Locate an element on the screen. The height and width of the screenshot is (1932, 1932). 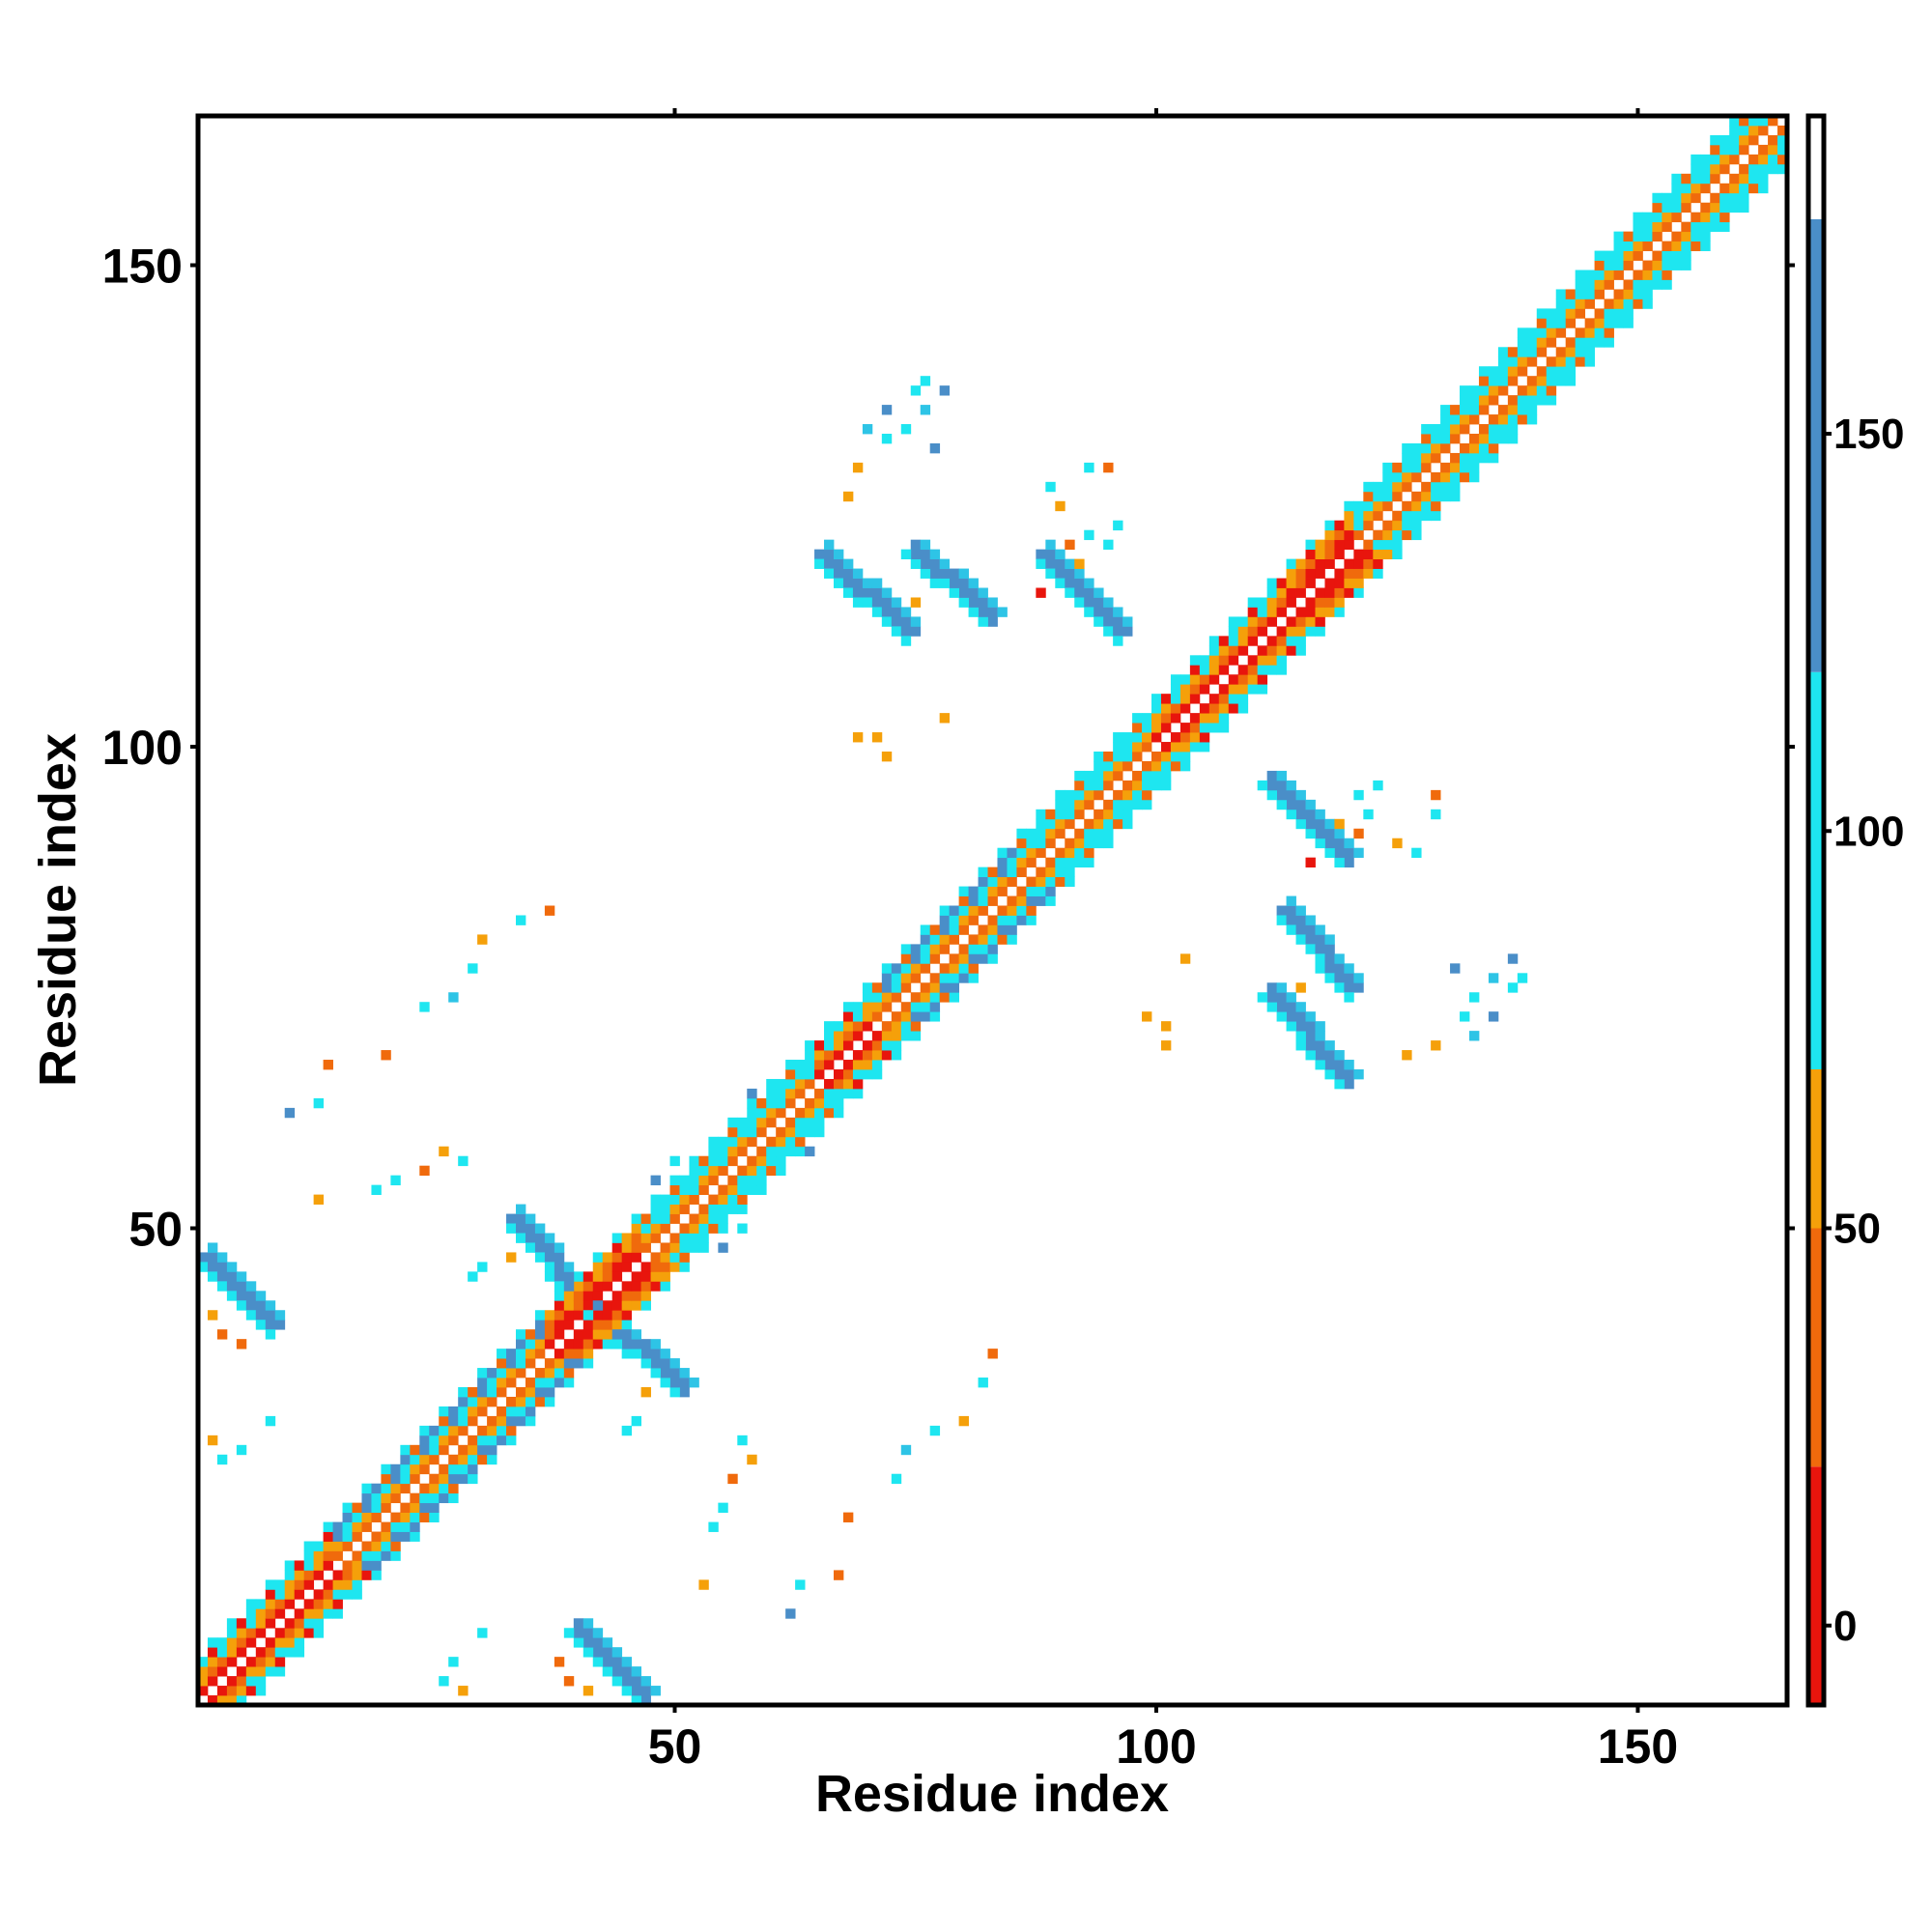
colorbar-band is located at coordinates (1816, 1149).